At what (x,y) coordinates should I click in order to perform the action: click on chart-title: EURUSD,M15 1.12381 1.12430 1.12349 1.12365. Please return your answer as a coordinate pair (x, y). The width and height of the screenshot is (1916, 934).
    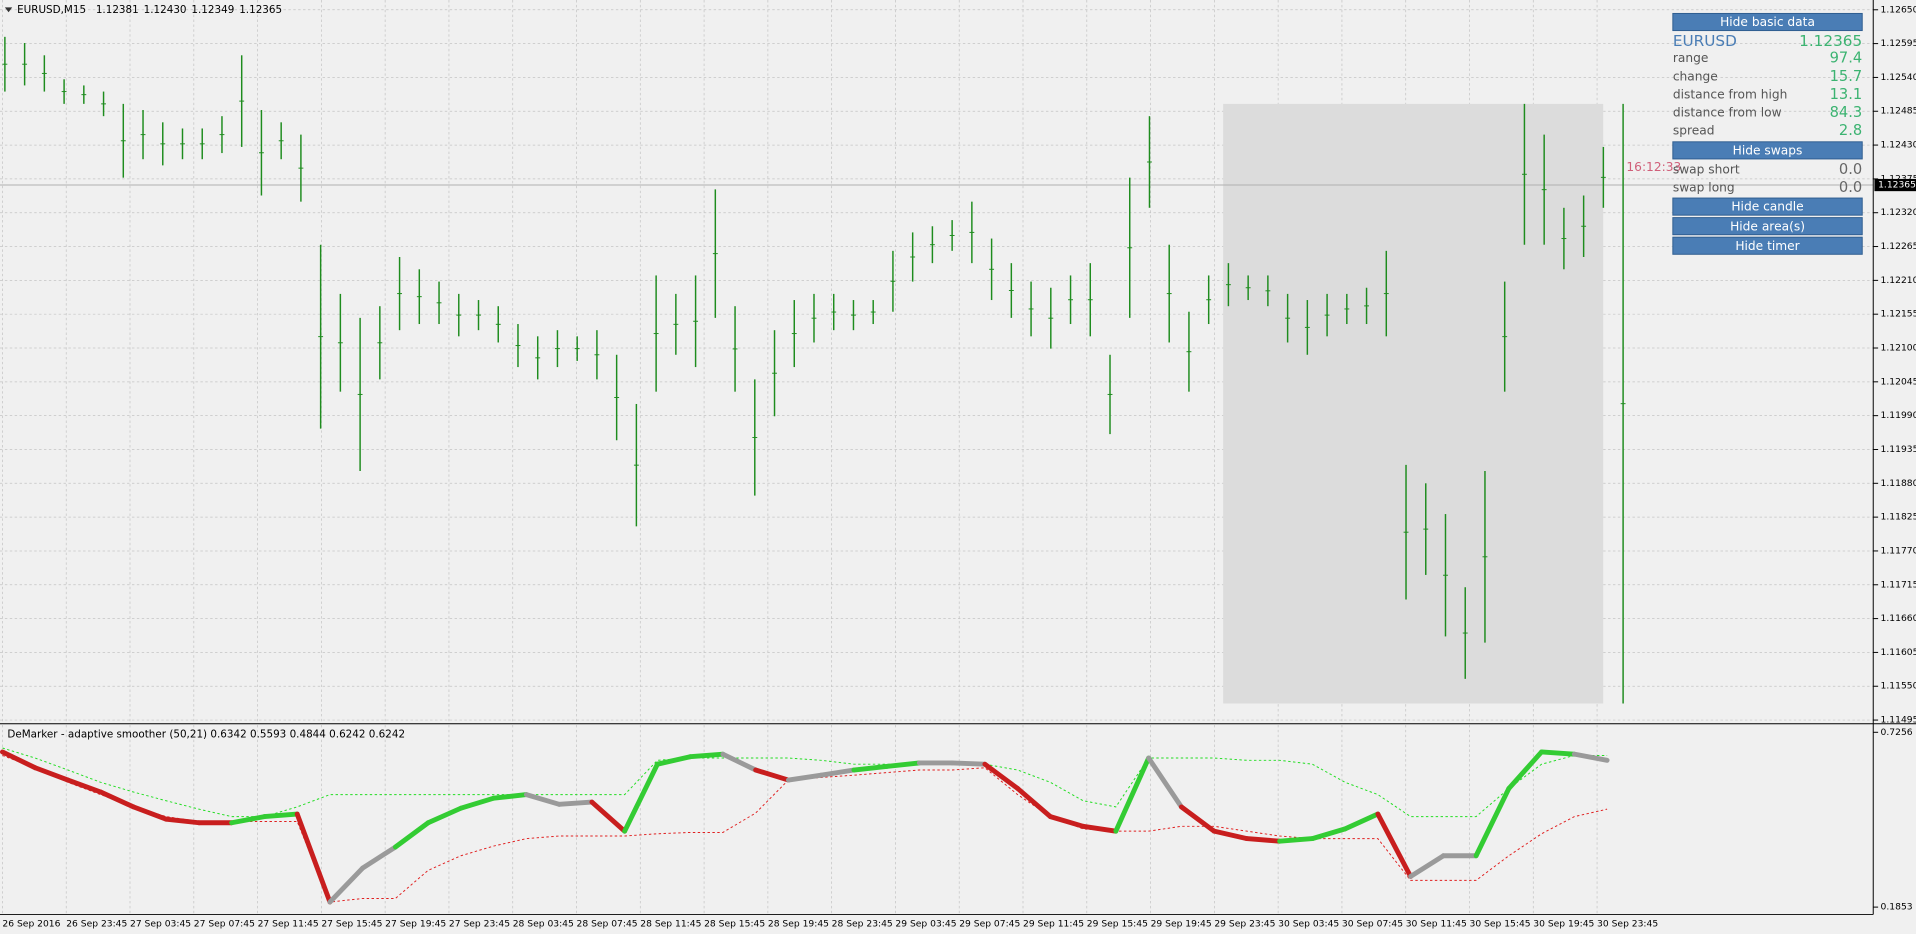
    Looking at the image, I should click on (149, 10).